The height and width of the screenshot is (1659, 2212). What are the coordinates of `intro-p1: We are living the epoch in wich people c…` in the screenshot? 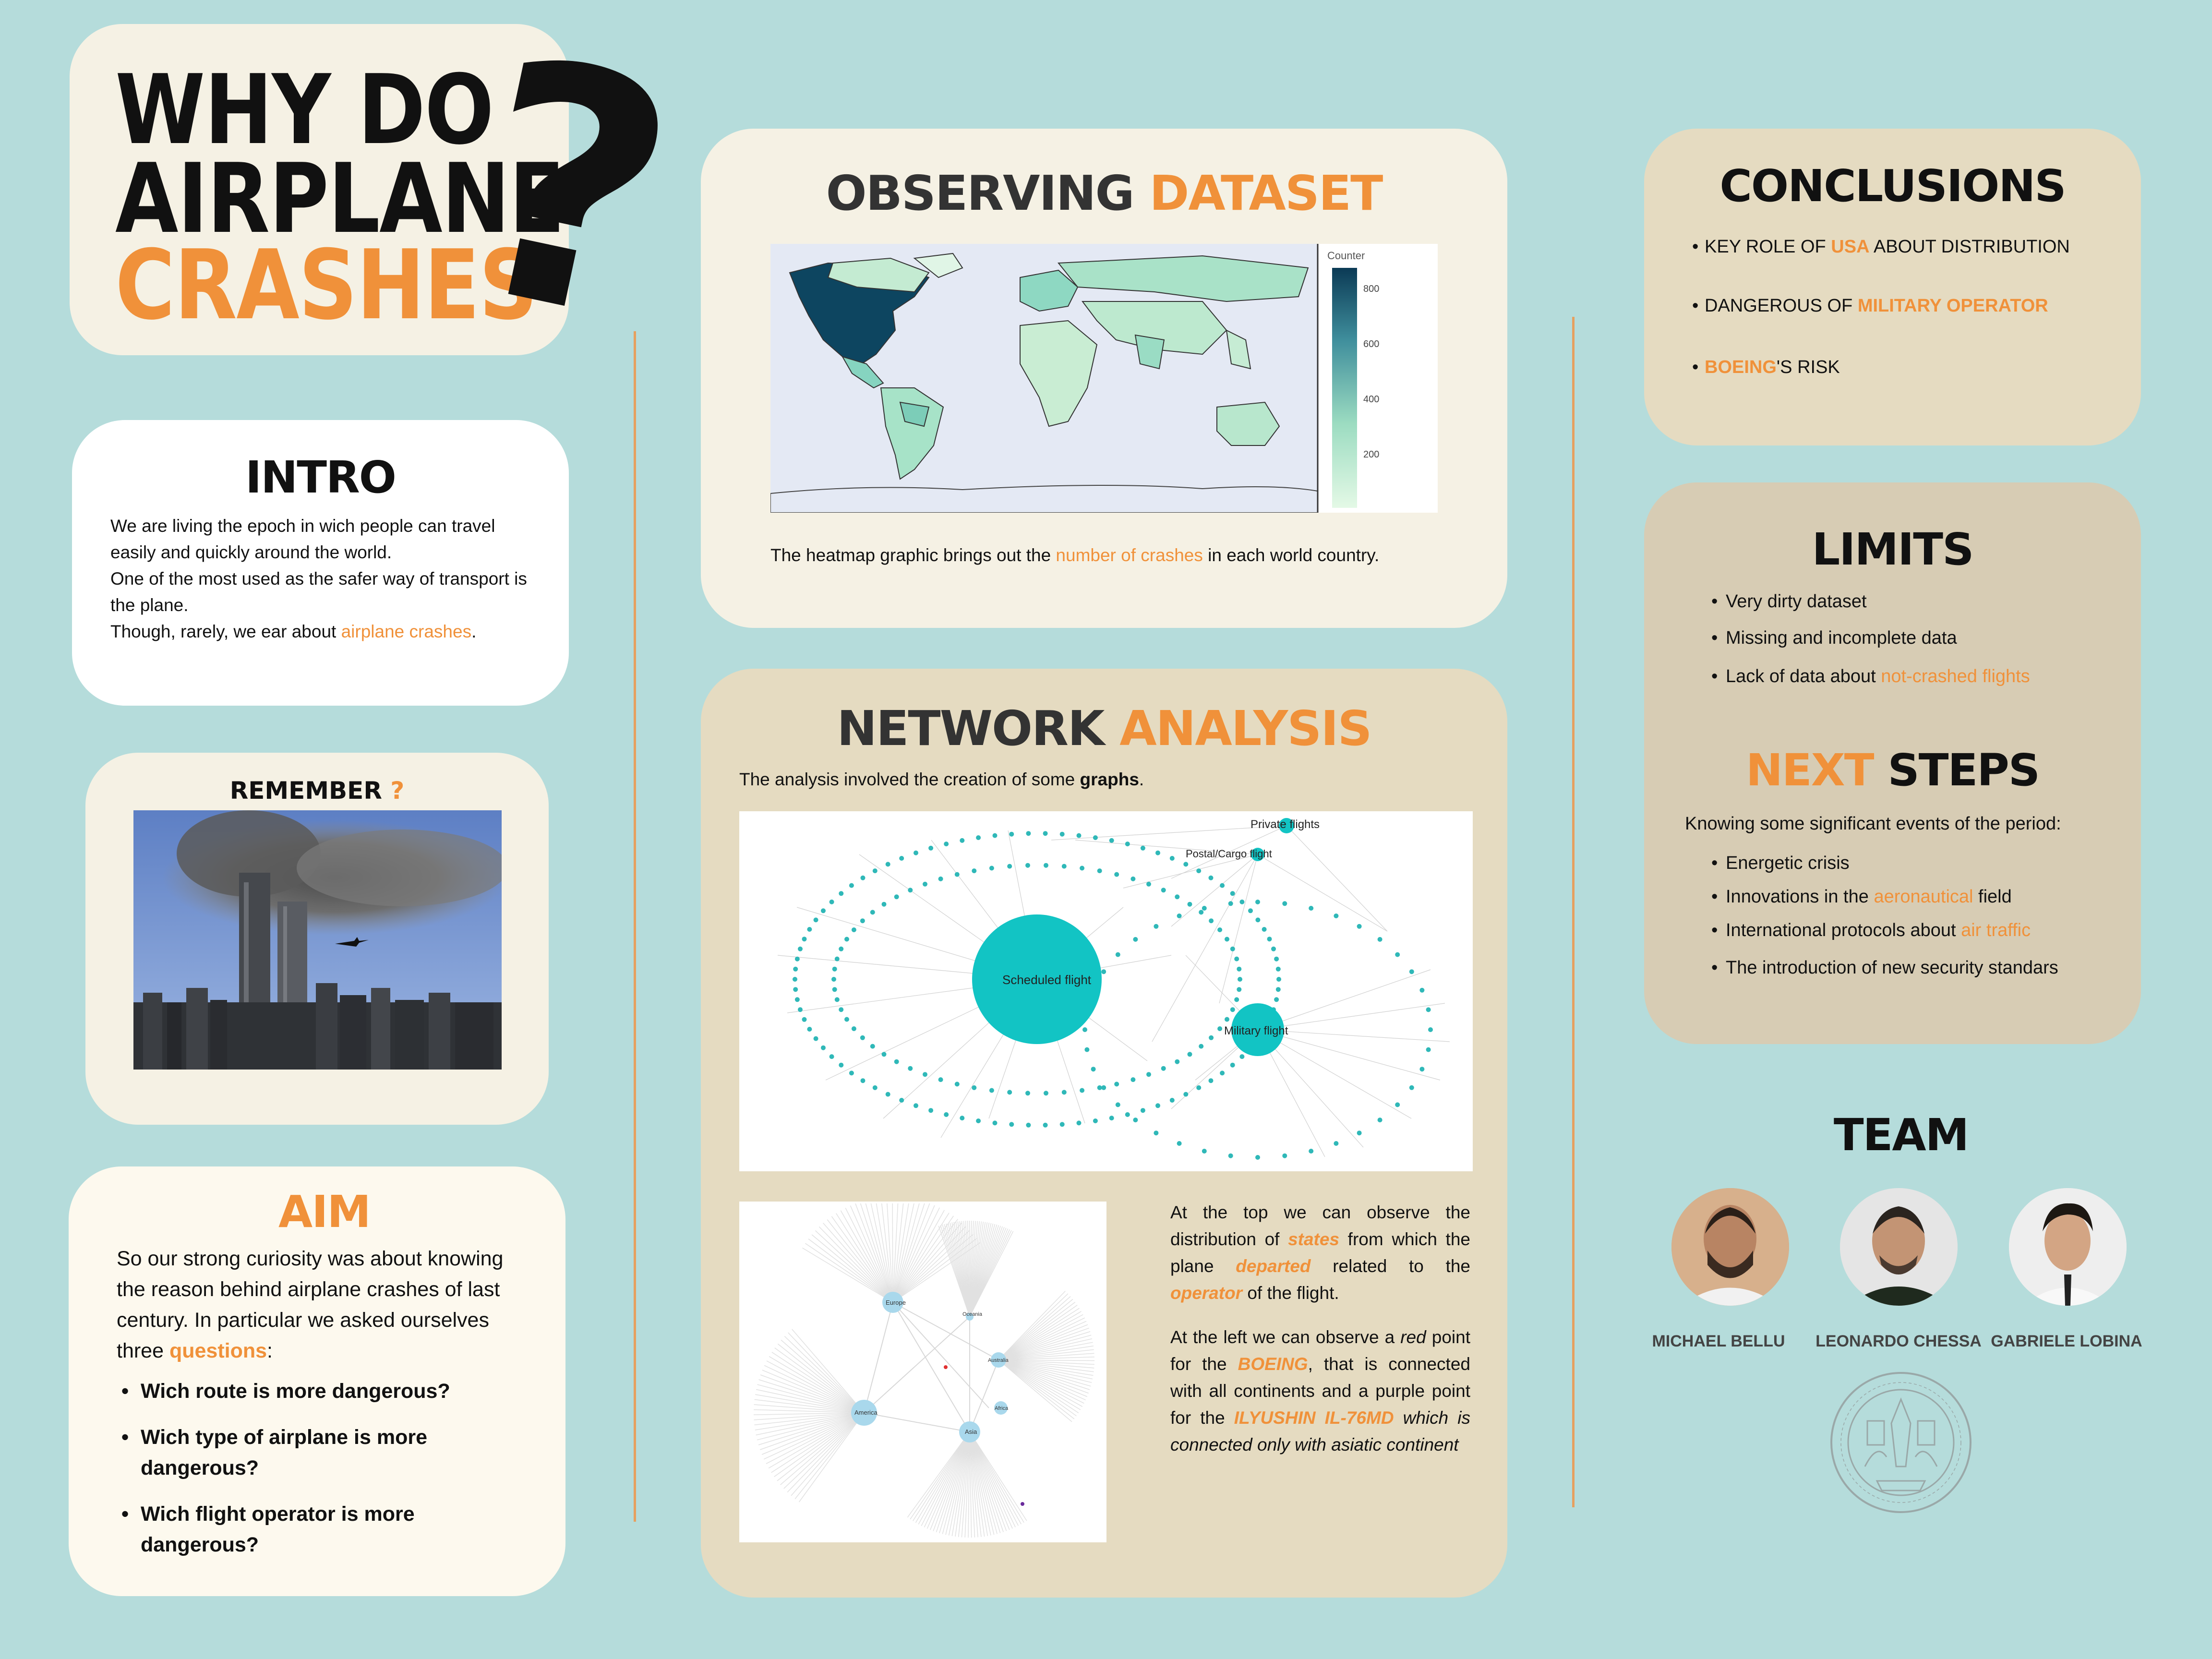 It's located at (302, 539).